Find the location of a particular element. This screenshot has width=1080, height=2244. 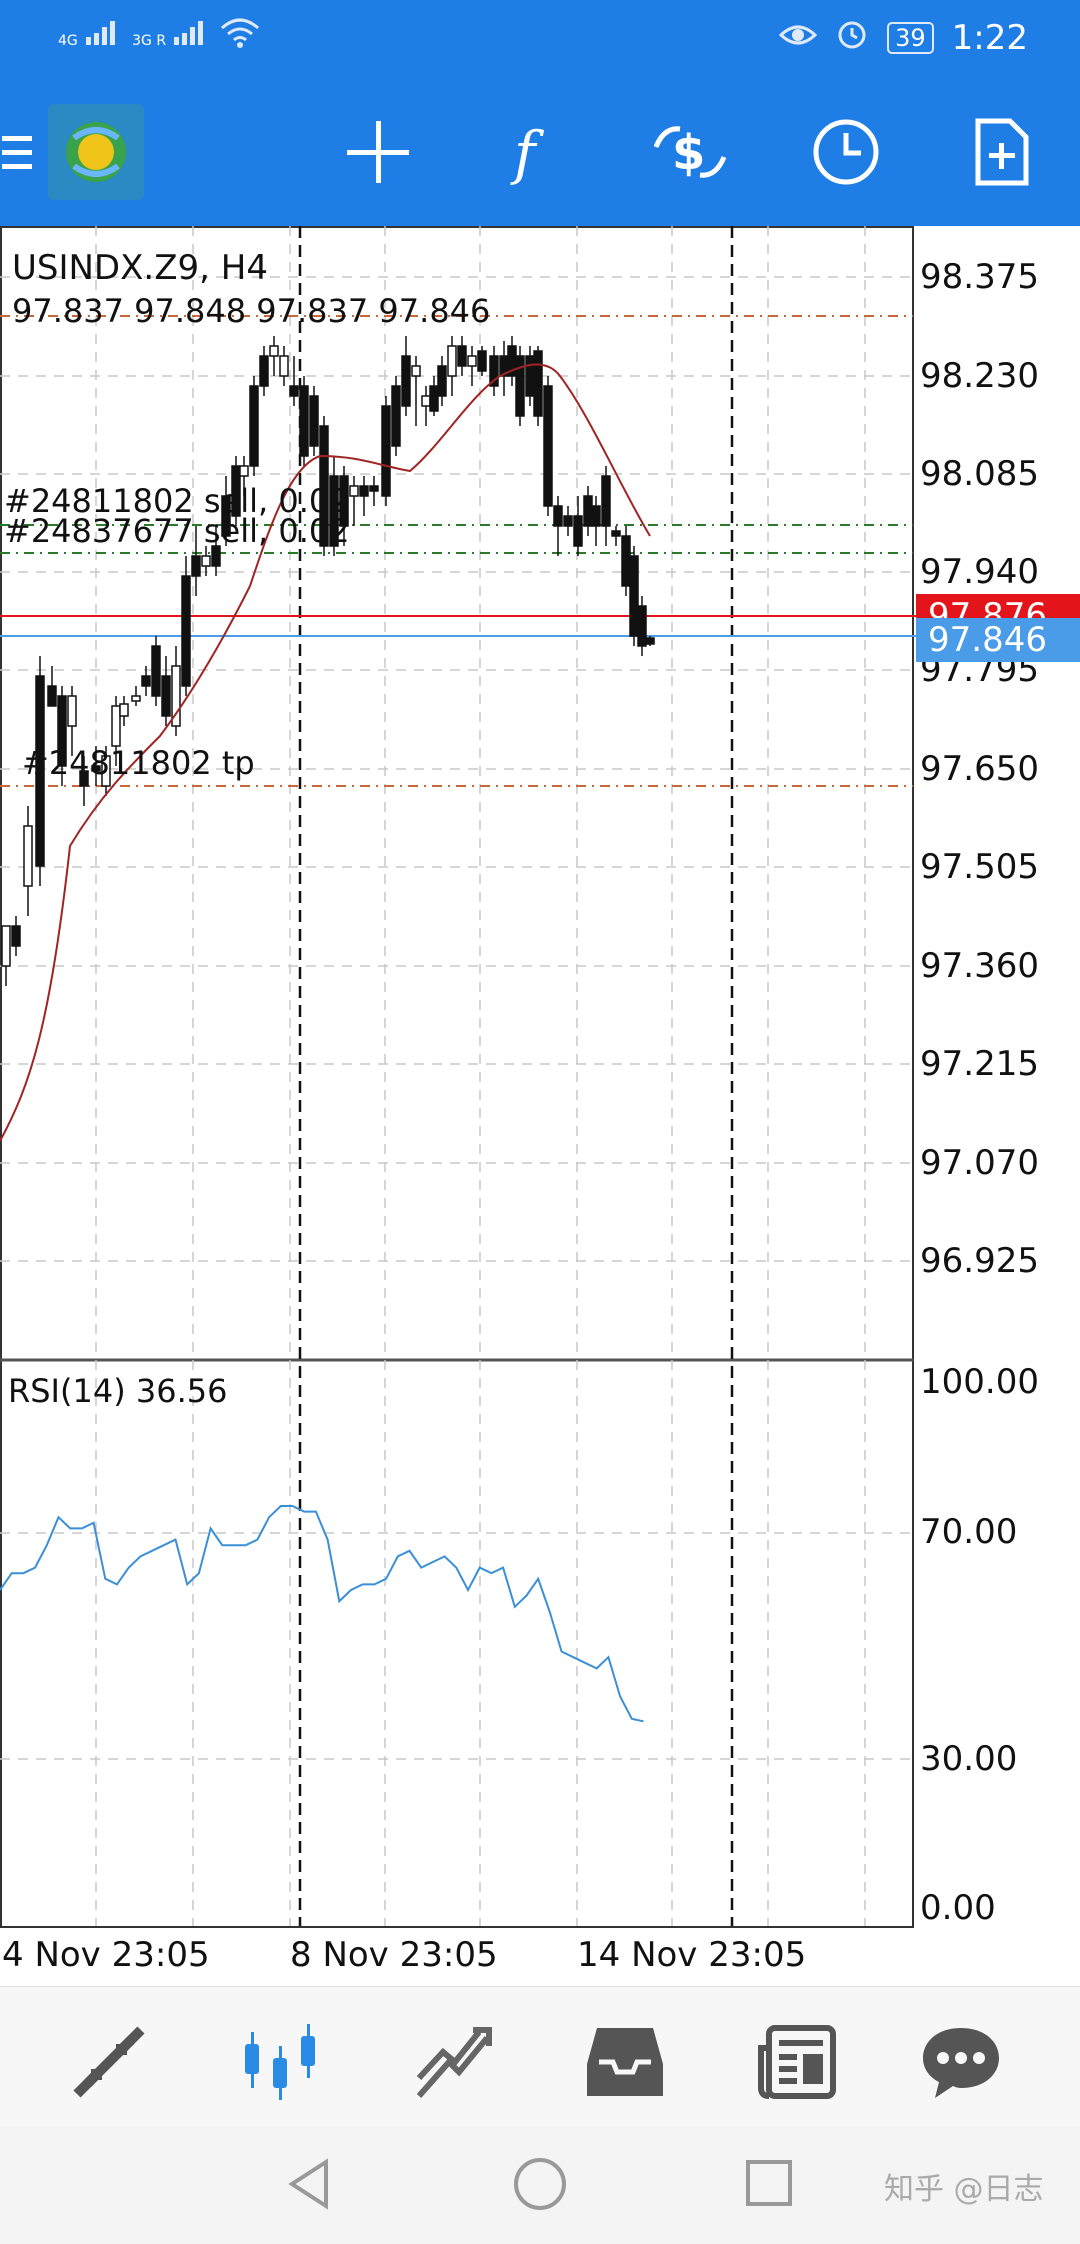

hamburger-icon is located at coordinates (17, 152).